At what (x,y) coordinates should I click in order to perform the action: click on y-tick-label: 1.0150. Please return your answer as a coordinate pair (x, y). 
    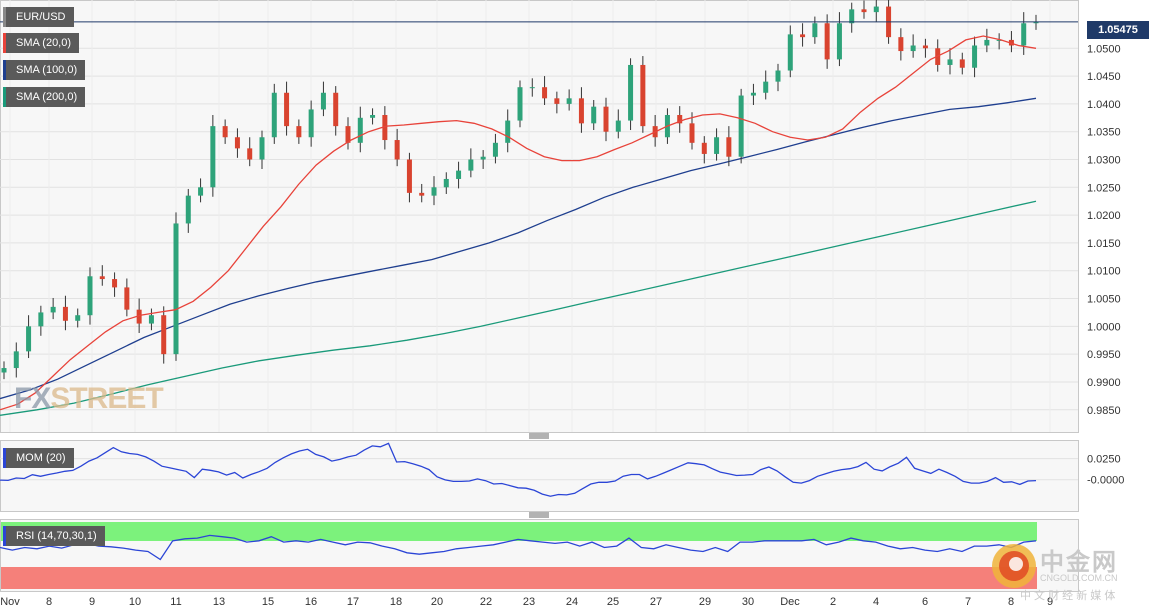
    Looking at the image, I should click on (1104, 244).